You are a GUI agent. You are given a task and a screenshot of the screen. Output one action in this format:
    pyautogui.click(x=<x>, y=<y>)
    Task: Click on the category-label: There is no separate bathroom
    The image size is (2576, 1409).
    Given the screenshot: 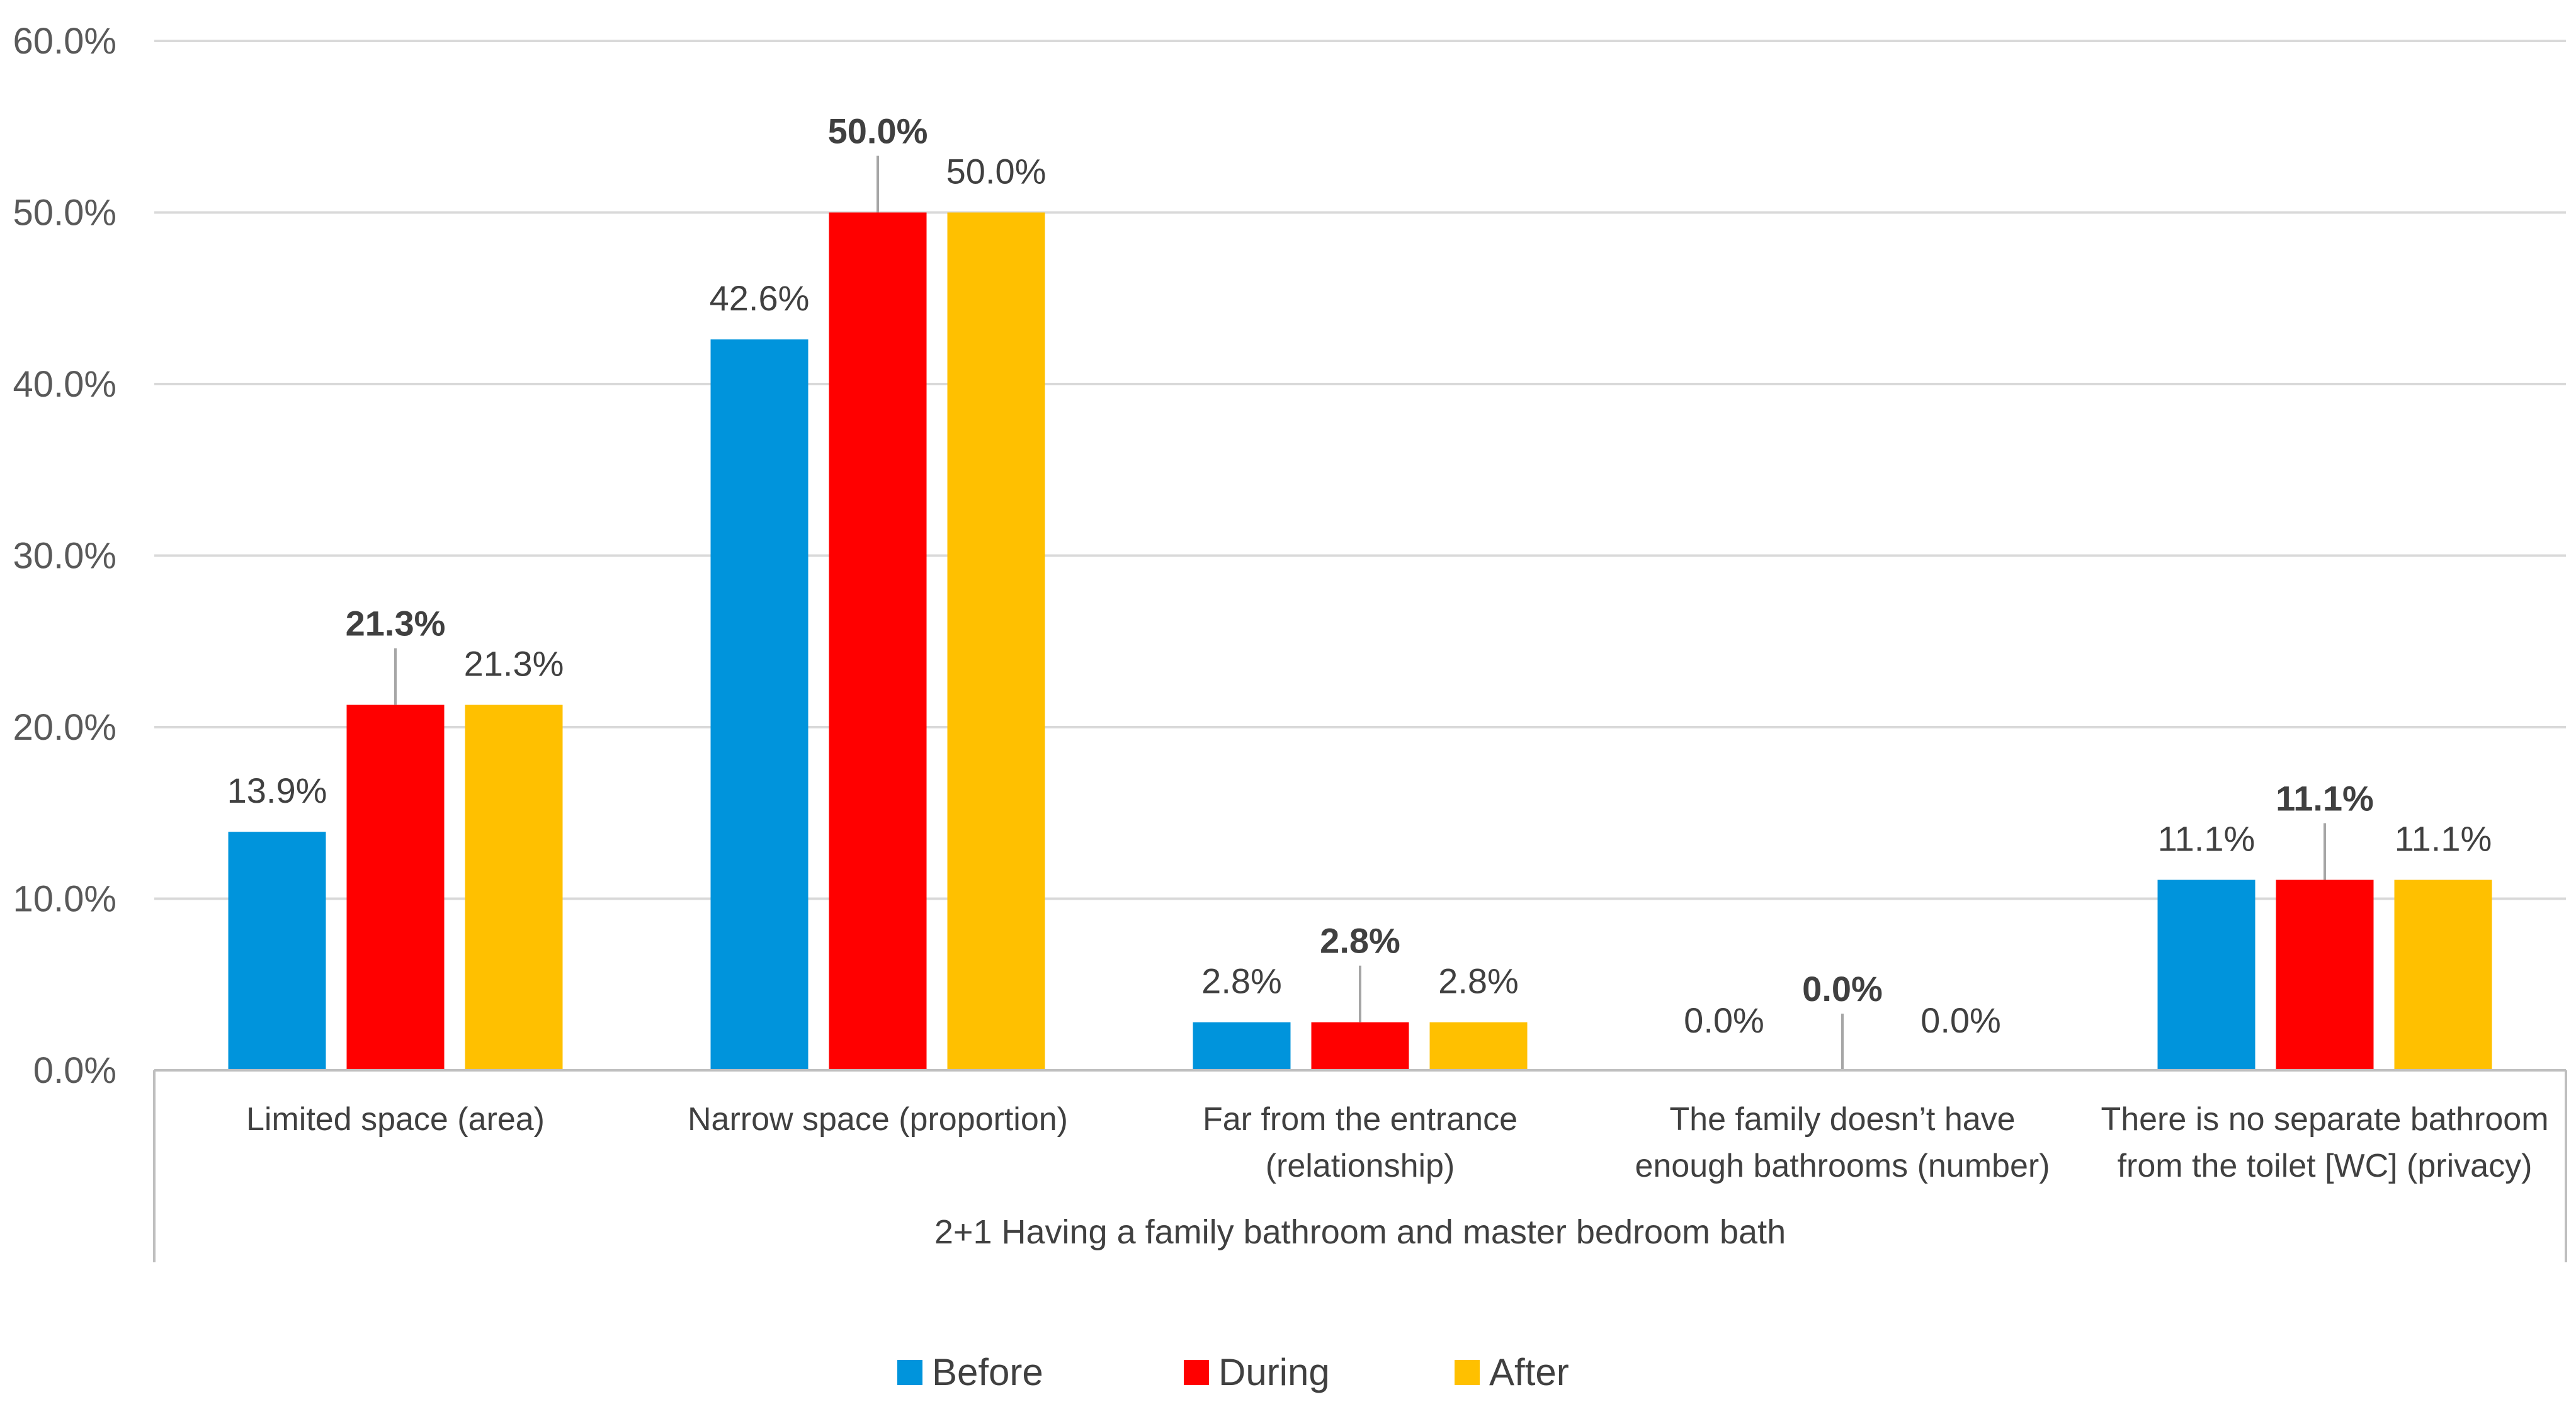 What is the action you would take?
    pyautogui.click(x=2324, y=1119)
    